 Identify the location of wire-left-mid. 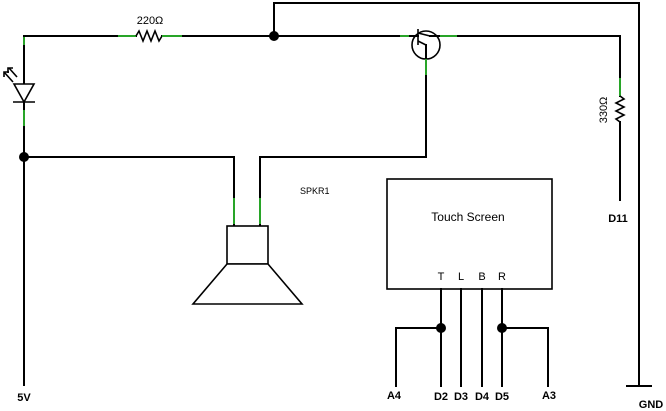
(129, 178).